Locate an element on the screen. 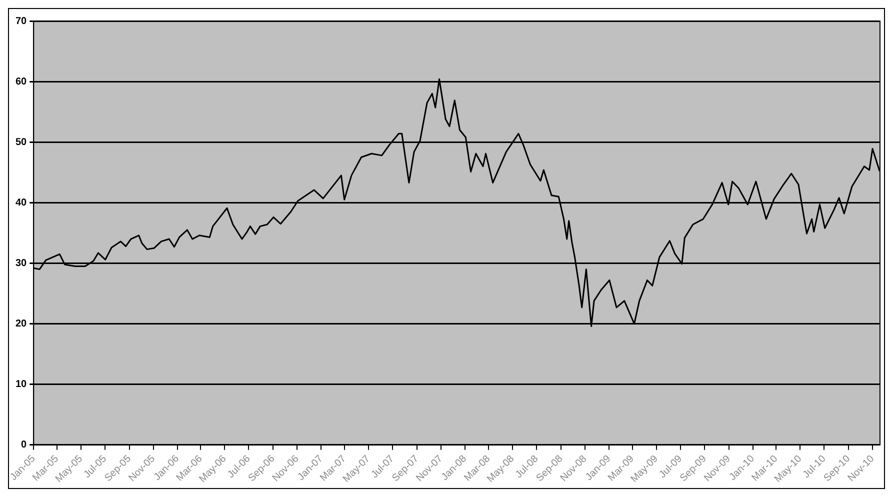  y-tick-label: 30 is located at coordinates (21, 263).